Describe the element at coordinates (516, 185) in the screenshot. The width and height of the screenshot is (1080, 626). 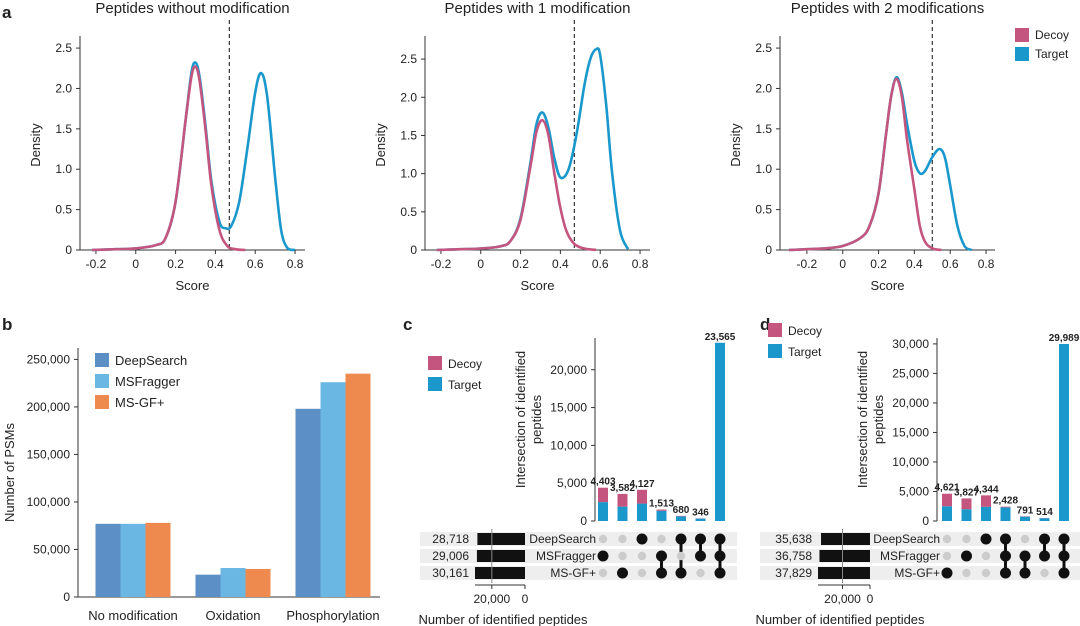
I see `decoy-density-line` at that location.